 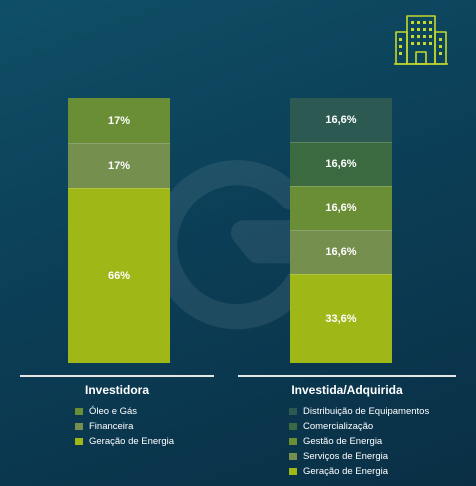 I want to click on legend-investidora: Óleo e Gás Financeira Geração de Energia, so click(x=124, y=426).